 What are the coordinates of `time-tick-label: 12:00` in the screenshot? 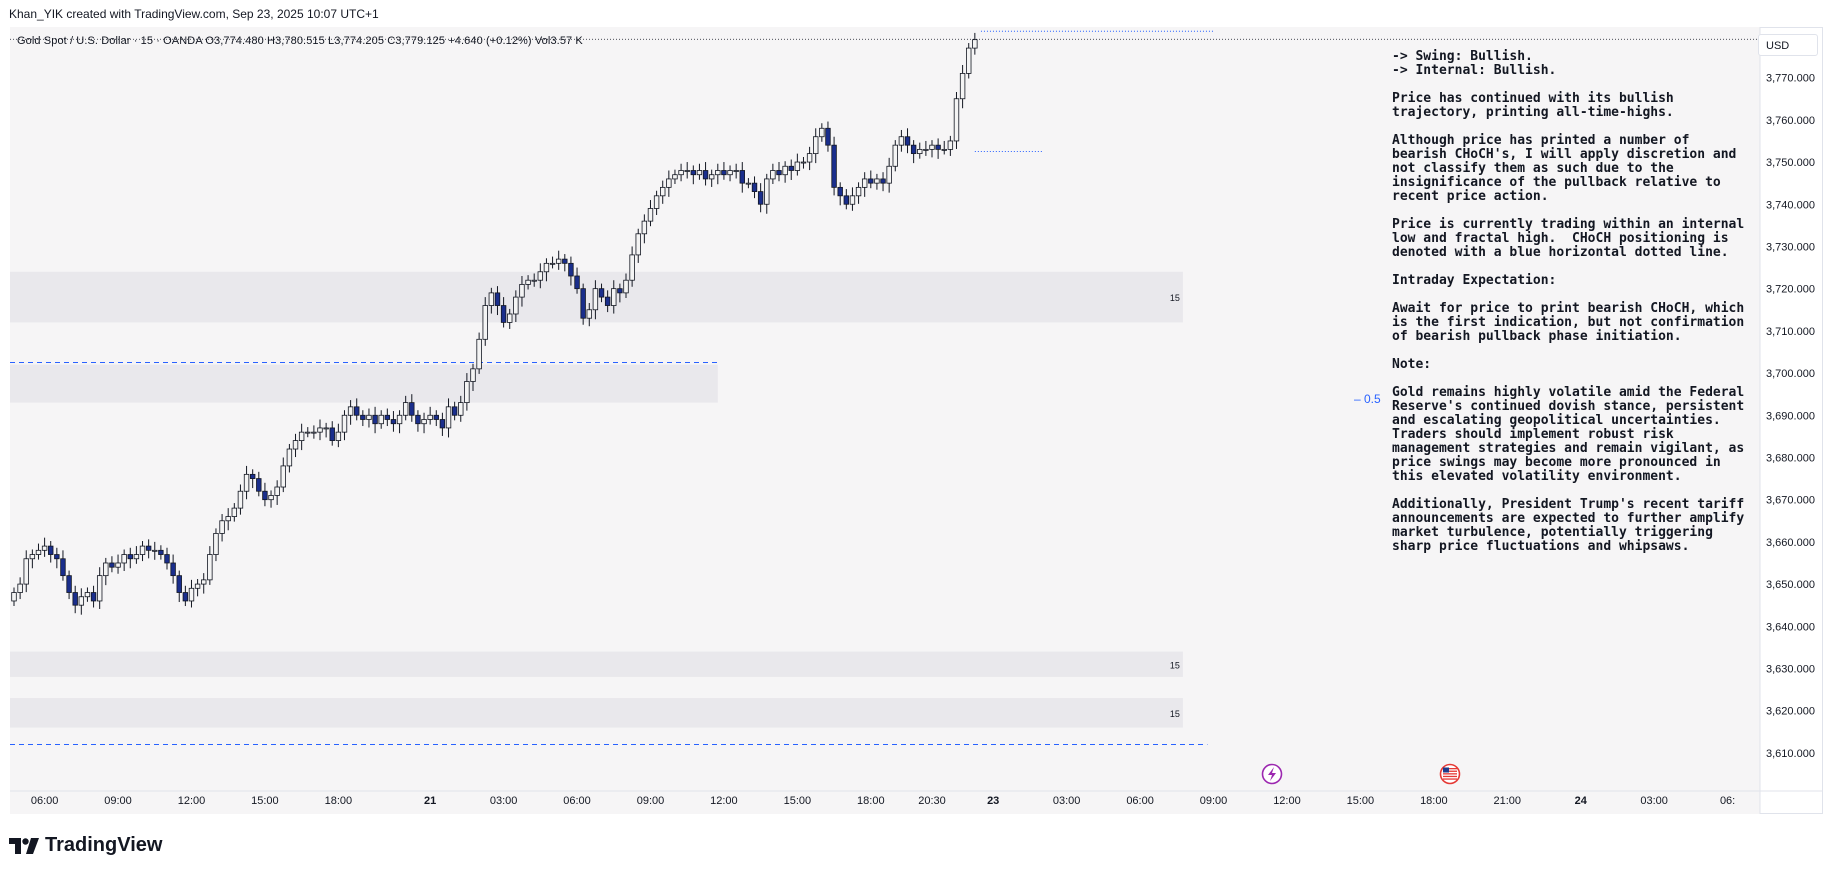 It's located at (1287, 801).